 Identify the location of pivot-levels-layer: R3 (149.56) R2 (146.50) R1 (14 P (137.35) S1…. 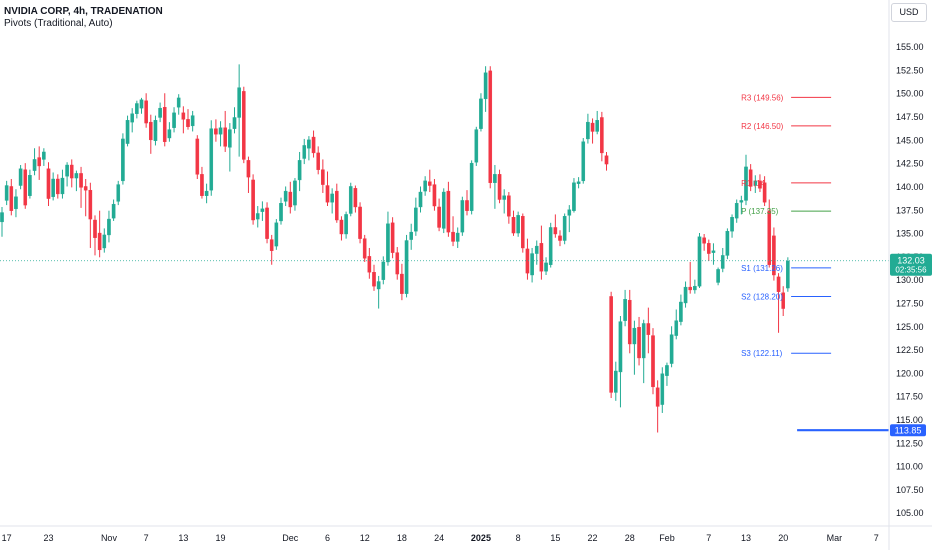
(786, 225).